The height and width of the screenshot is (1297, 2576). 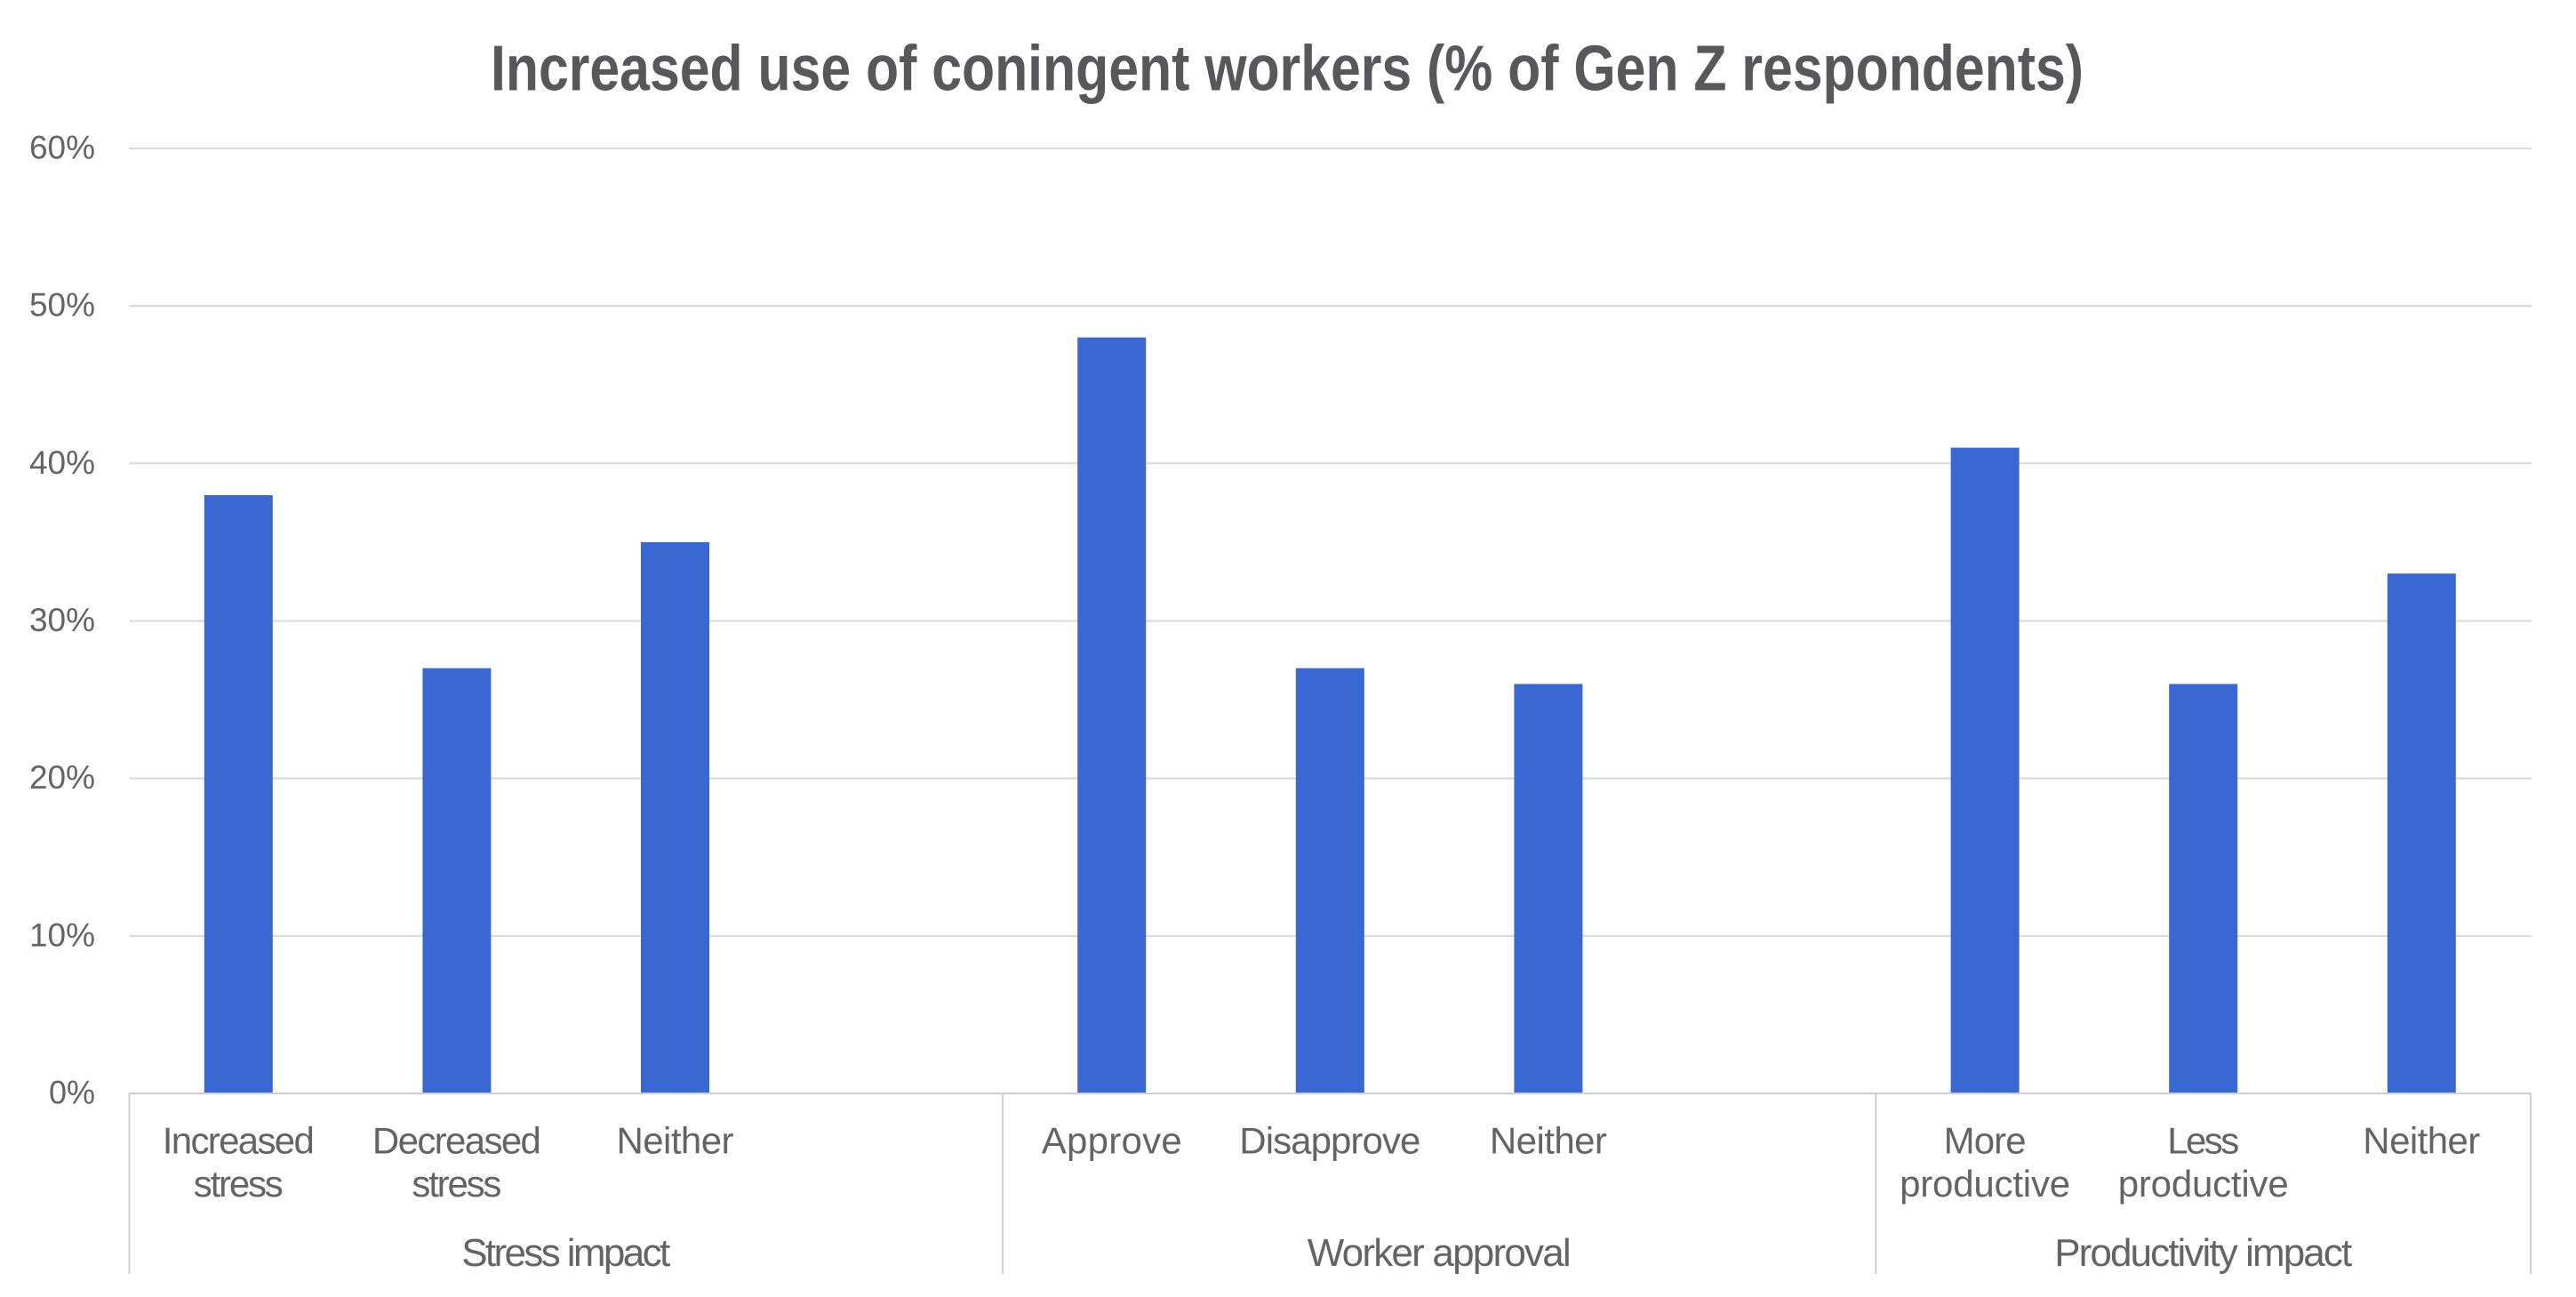 I want to click on svg-text: Less, so click(x=2203, y=1141).